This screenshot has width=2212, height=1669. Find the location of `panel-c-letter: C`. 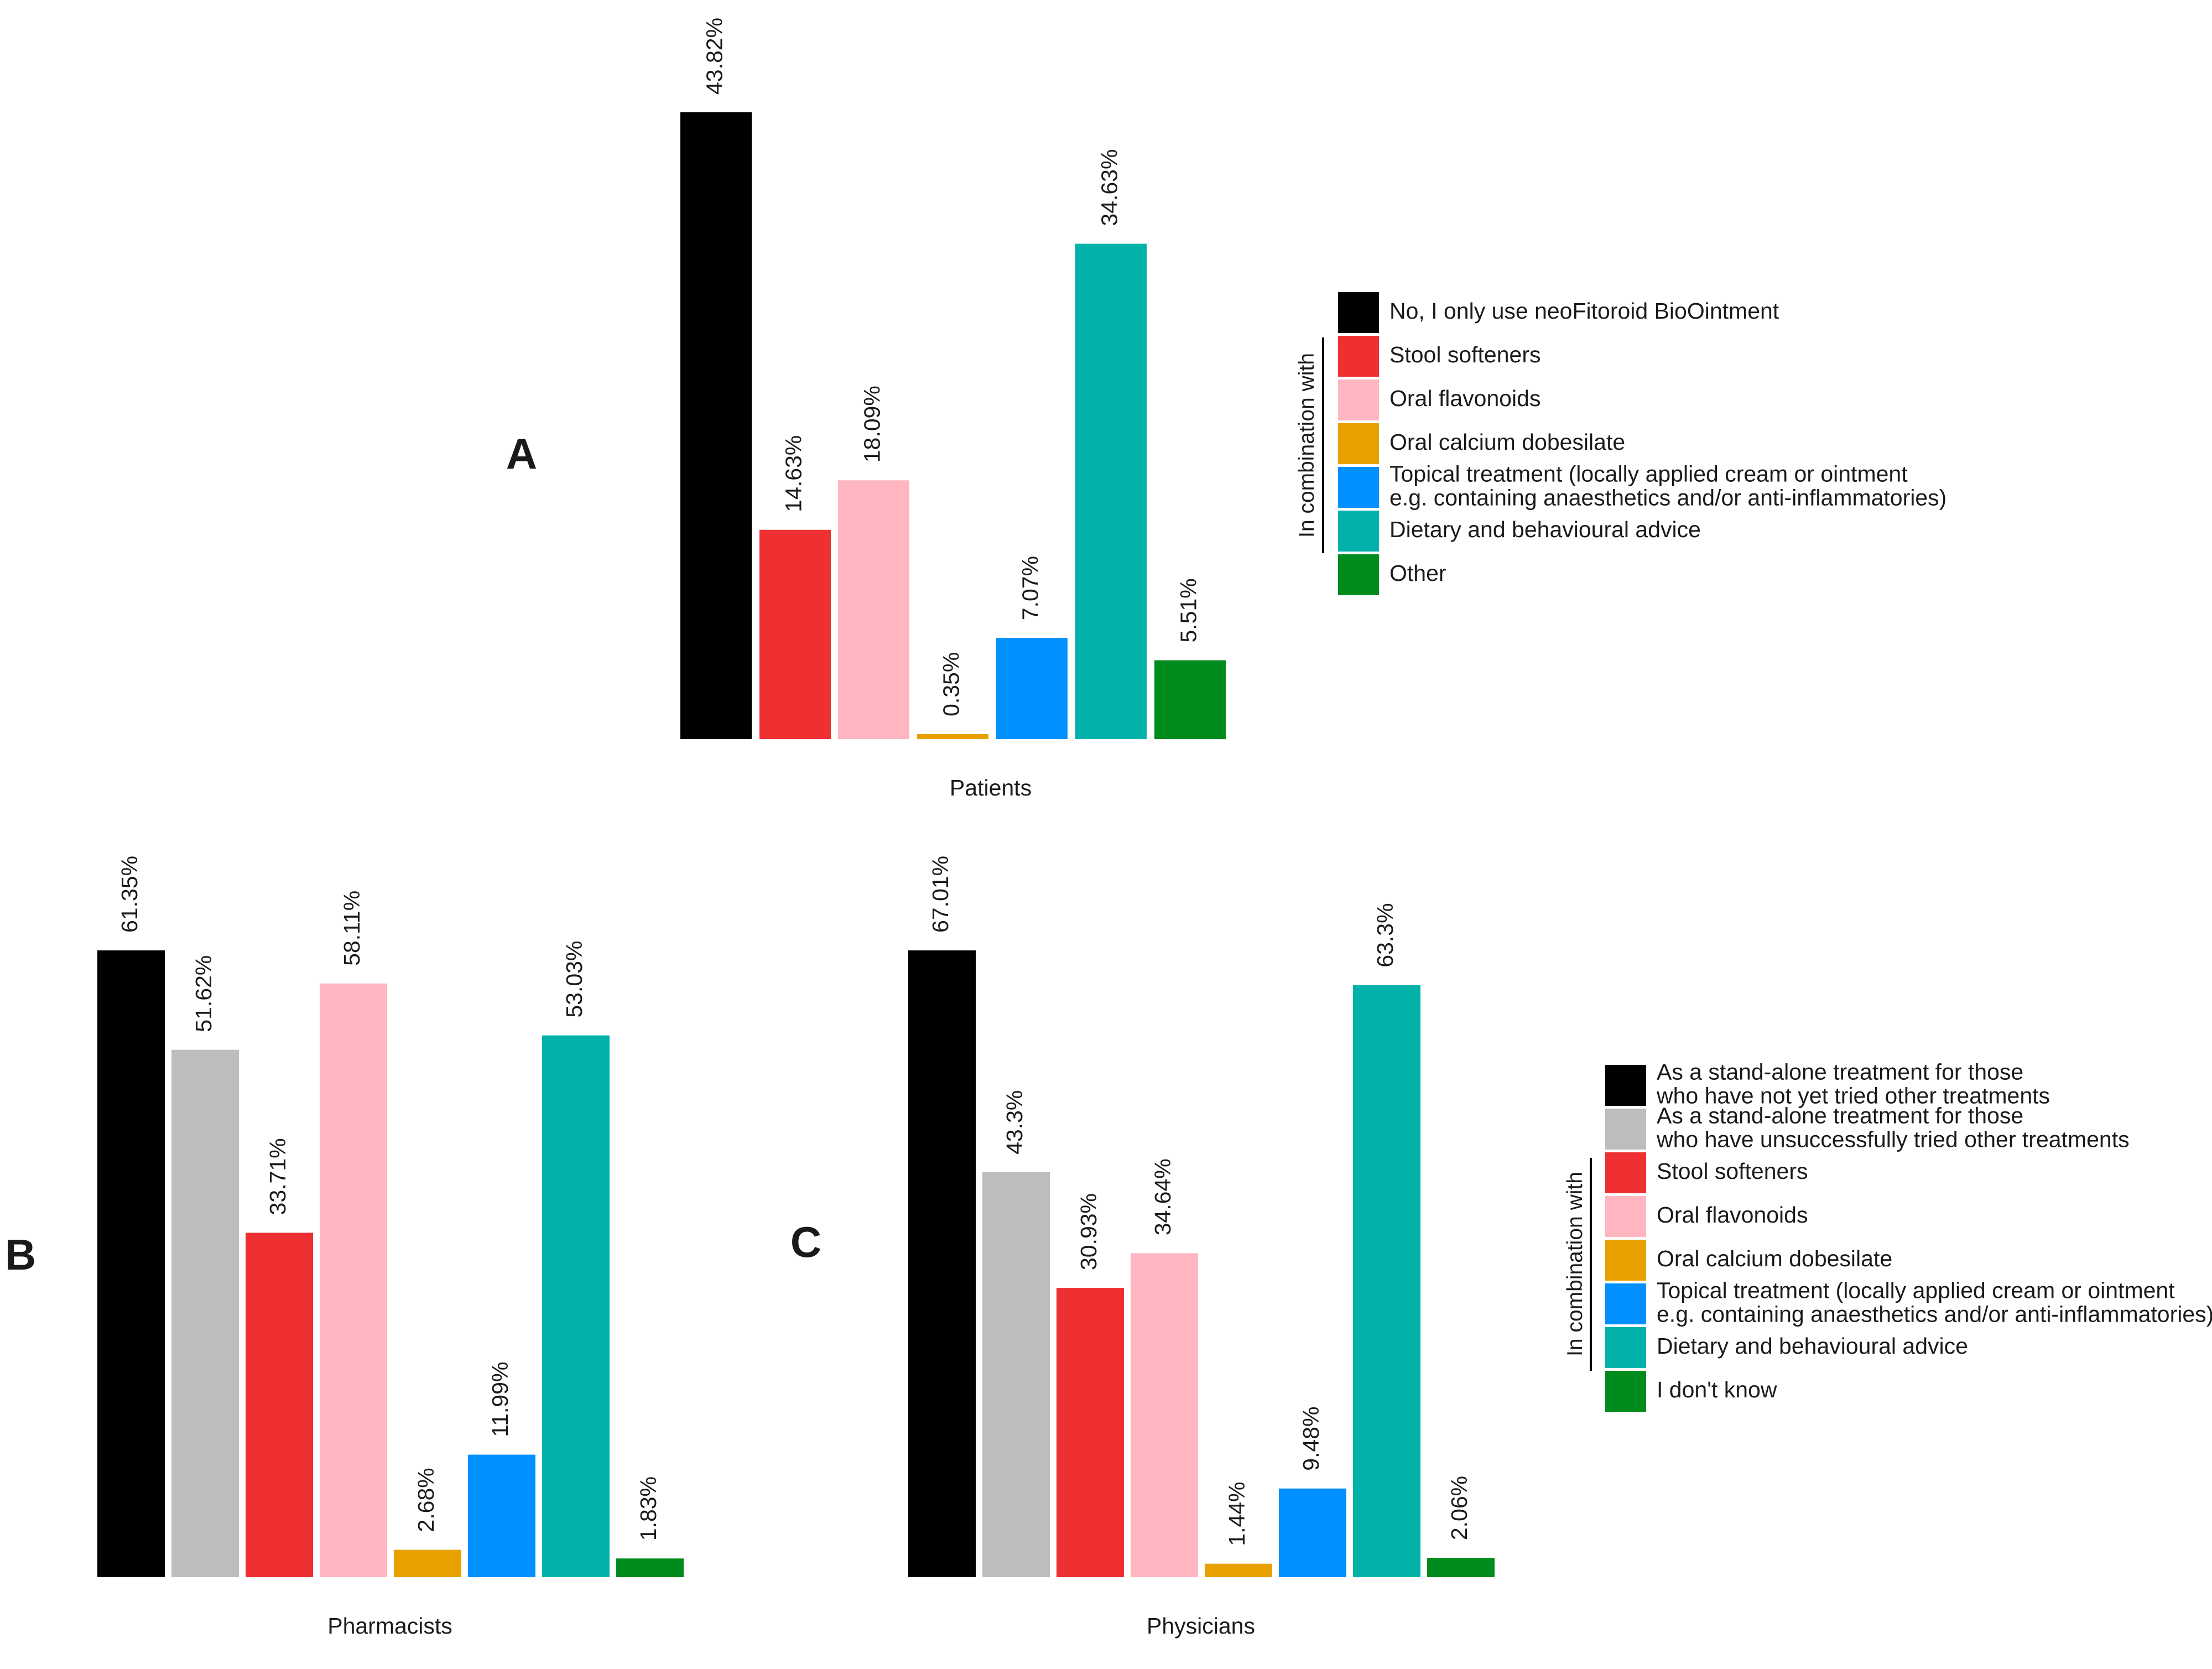

panel-c-letter: C is located at coordinates (805, 1242).